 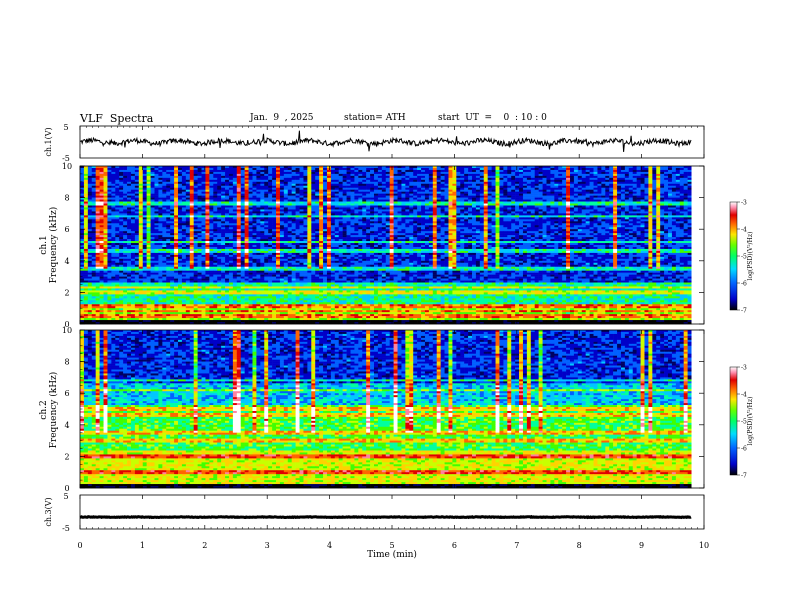 I want to click on ch1-waveform-ylabel: ch.1(V), so click(x=48, y=141).